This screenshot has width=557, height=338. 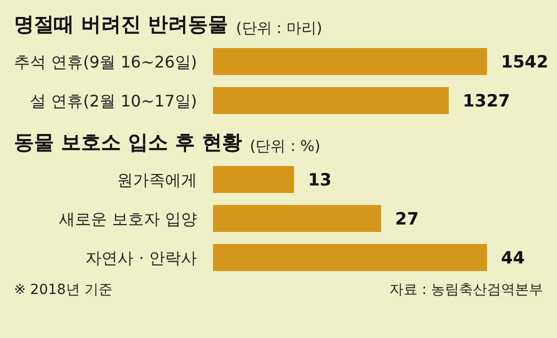 I want to click on data-label: 1542, so click(x=524, y=62).